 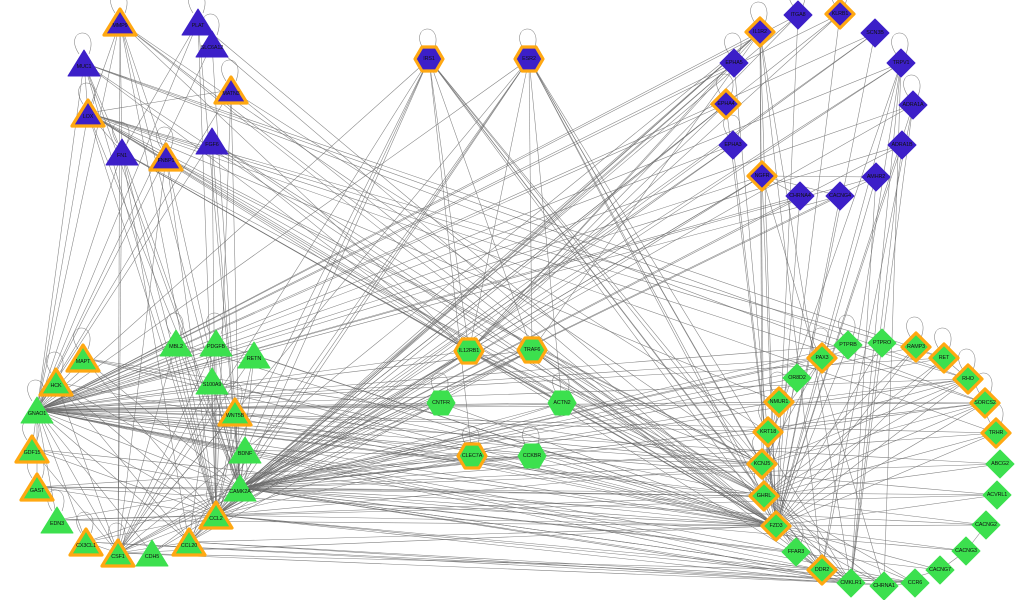 What do you see at coordinates (529, 59) in the screenshot?
I see `graph-node-esr2: ESR2` at bounding box center [529, 59].